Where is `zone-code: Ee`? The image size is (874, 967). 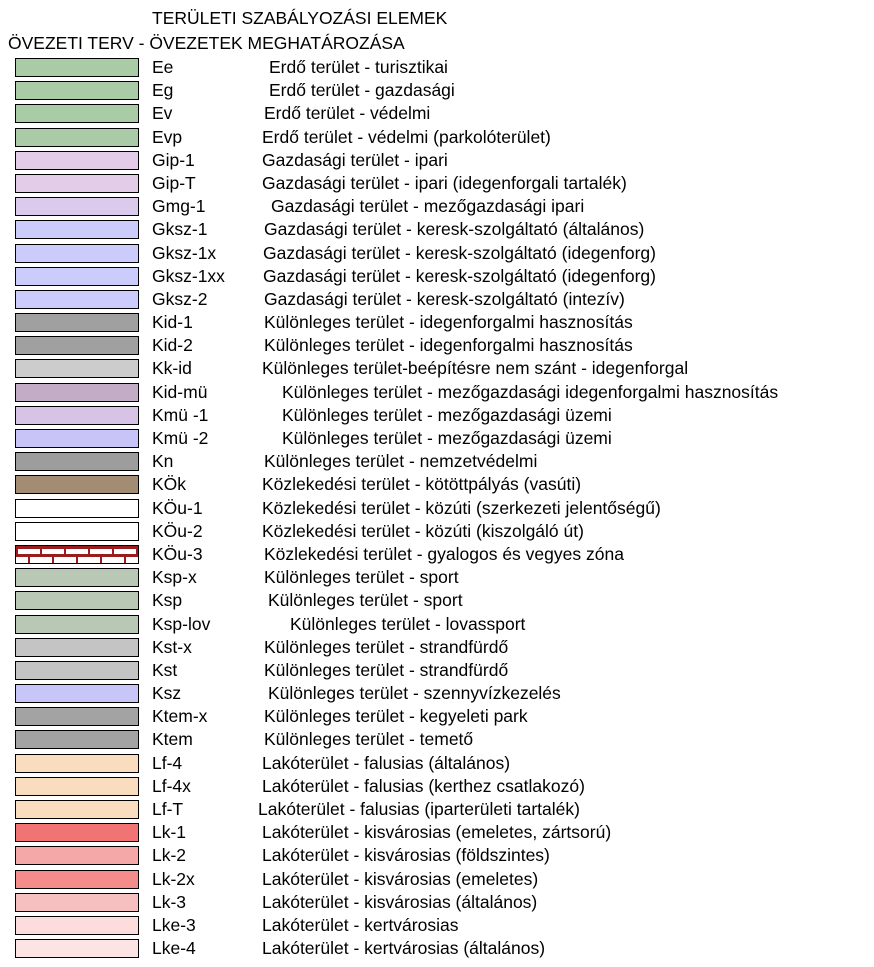
zone-code: Ee is located at coordinates (163, 67).